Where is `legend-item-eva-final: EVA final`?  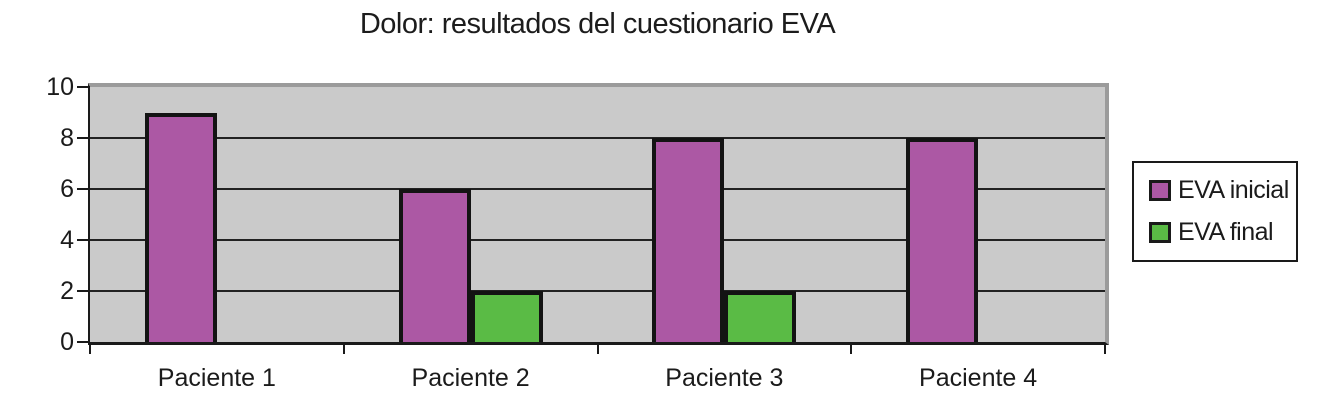 legend-item-eva-final: EVA final is located at coordinates (1222, 232).